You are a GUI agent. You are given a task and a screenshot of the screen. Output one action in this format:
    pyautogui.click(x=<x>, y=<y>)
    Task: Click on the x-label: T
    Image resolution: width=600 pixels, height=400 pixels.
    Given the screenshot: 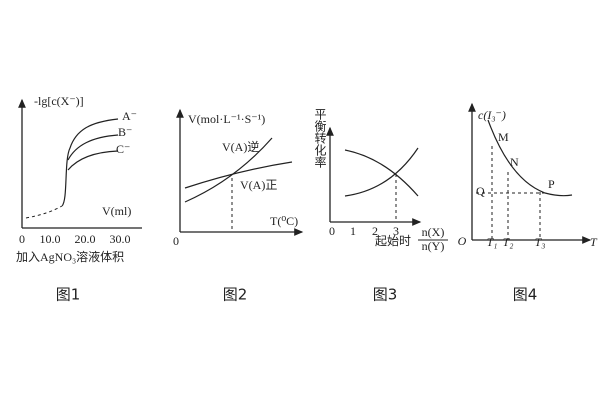 What is the action you would take?
    pyautogui.click(x=594, y=242)
    